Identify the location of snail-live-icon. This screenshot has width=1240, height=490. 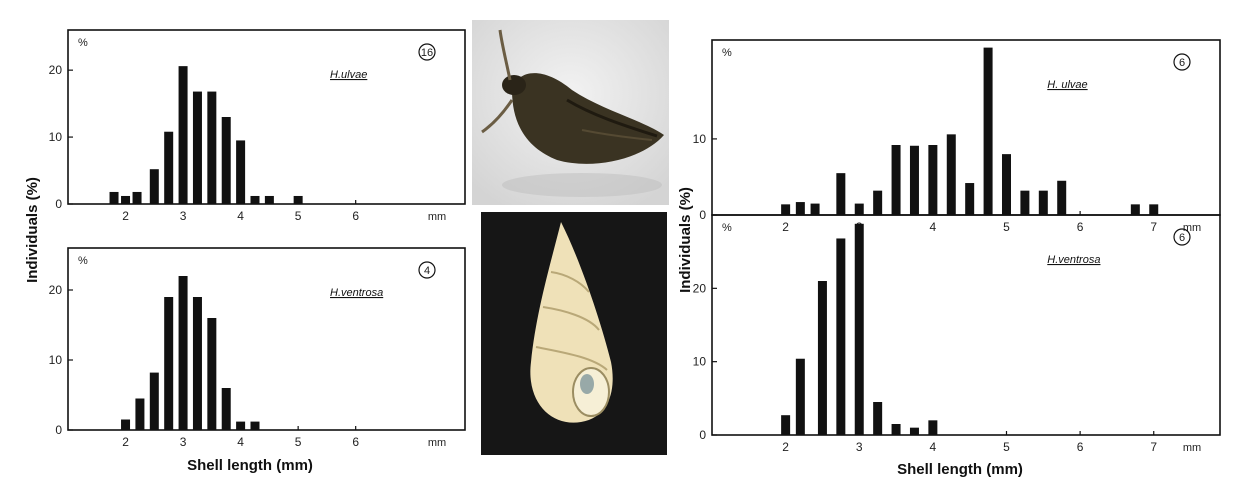
(570, 112).